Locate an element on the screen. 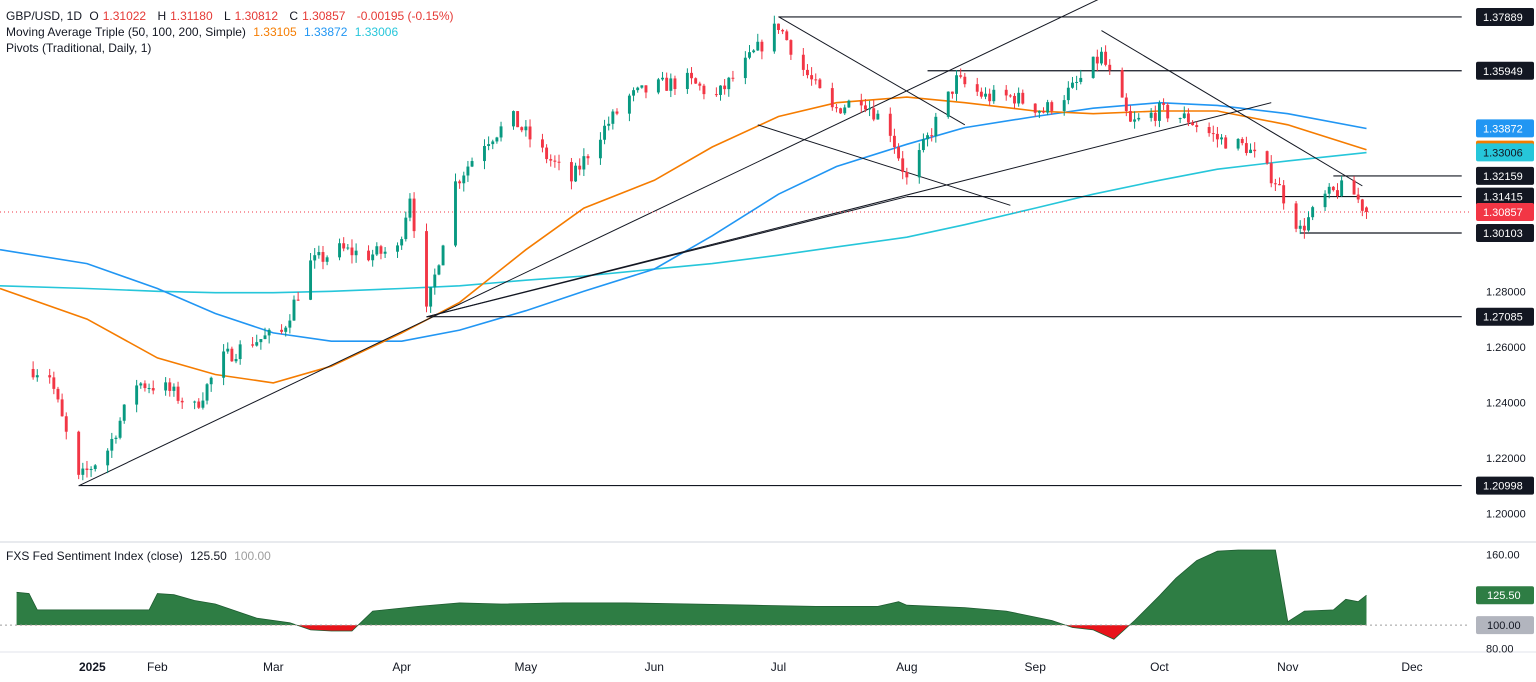 The image size is (1536, 682). sentiment-y-tick: 160.00 is located at coordinates (1503, 556).